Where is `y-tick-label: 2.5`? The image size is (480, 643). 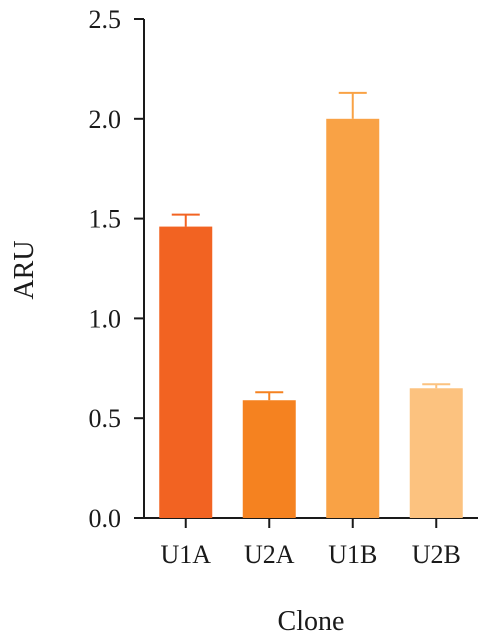
y-tick-label: 2.5 is located at coordinates (105, 19).